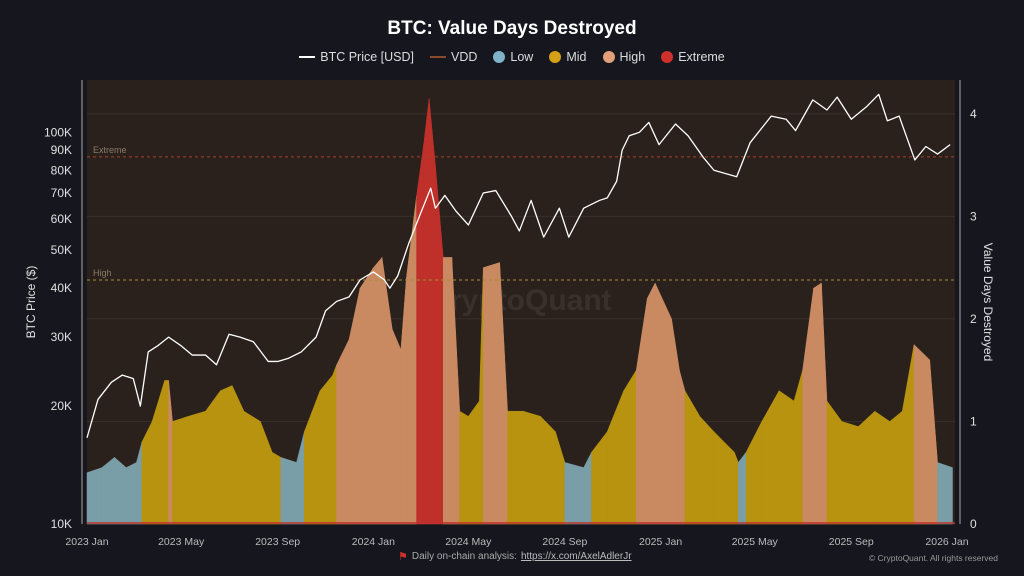  Describe the element at coordinates (632, 57) in the screenshot. I see `legend-label: High` at that location.